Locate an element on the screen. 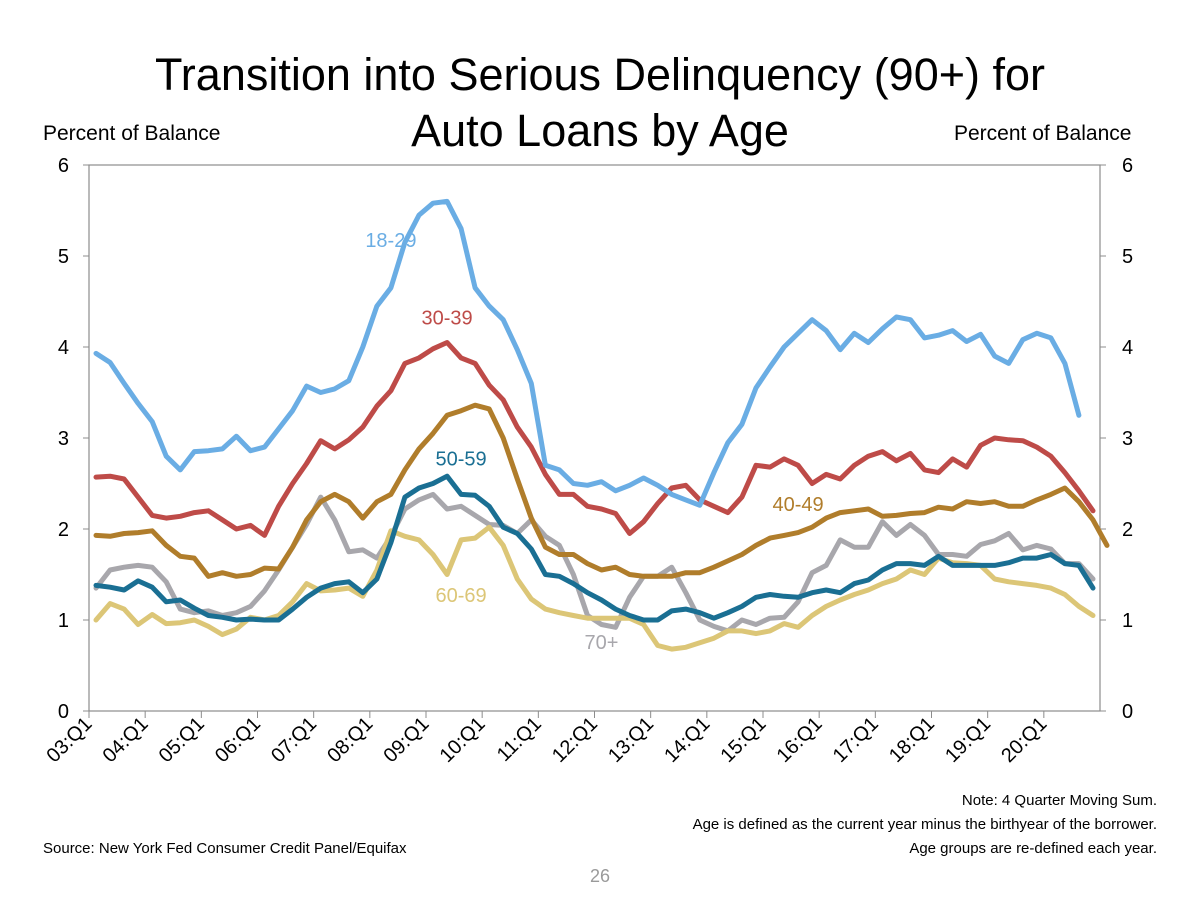 This screenshot has height=900, width=1200. x-tick-label: 19:Q1 is located at coordinates (968, 740).